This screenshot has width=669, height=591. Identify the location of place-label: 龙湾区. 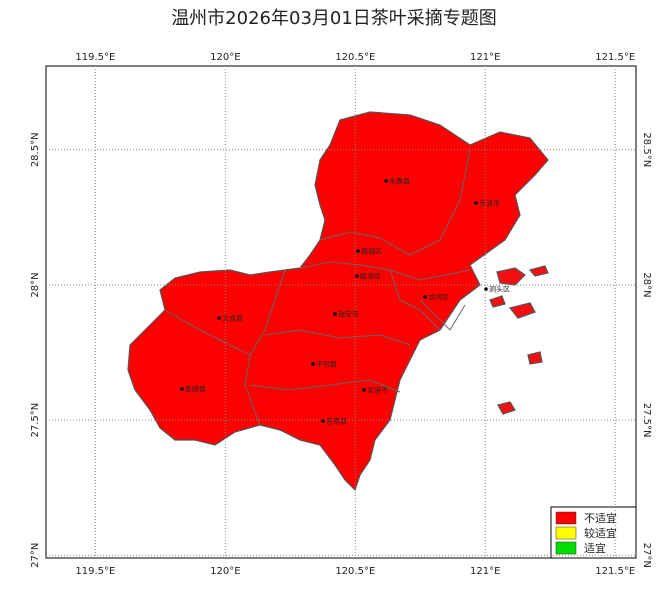
(438, 297).